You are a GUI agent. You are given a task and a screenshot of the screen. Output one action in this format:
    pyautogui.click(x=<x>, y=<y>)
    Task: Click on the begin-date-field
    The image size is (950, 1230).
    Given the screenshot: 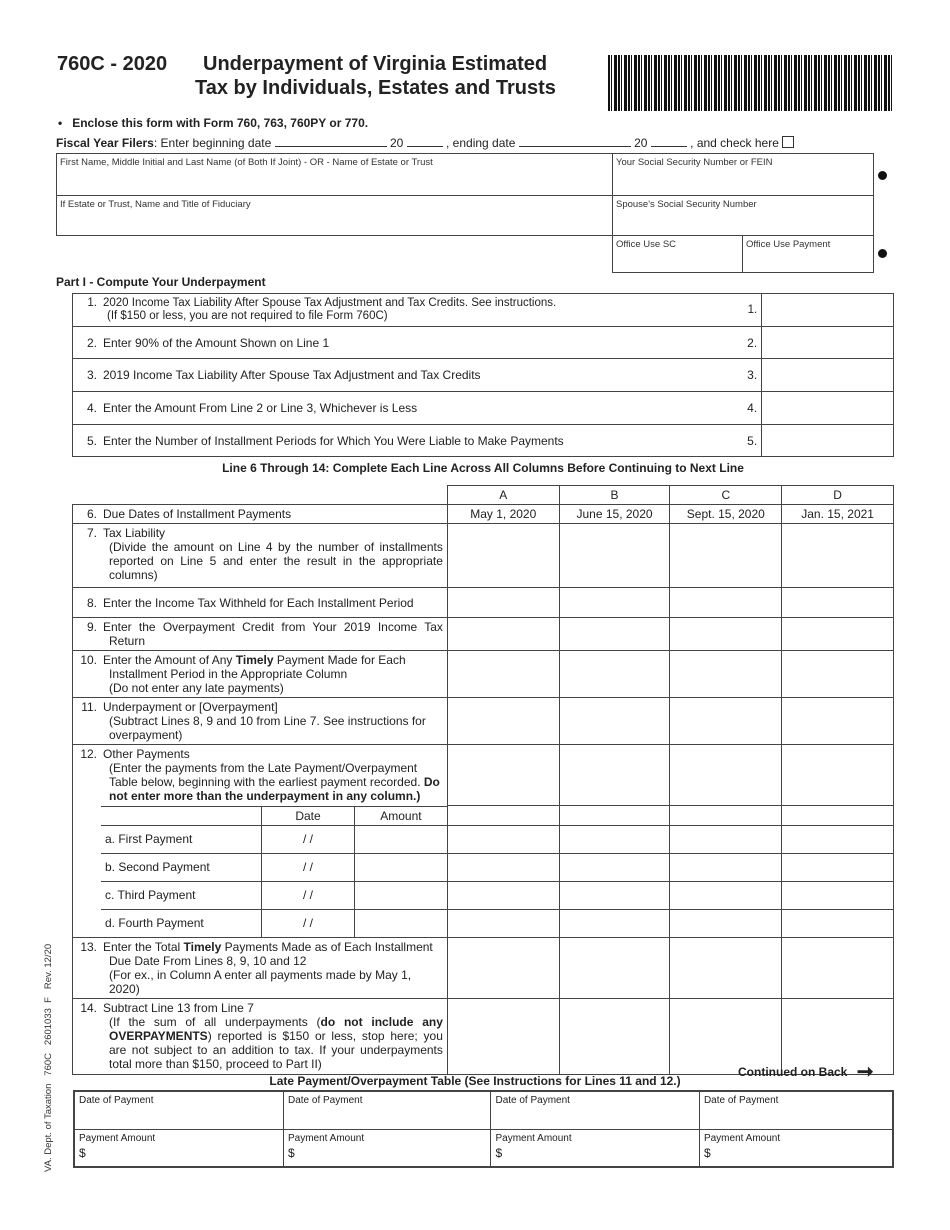 What is the action you would take?
    pyautogui.click(x=330, y=141)
    